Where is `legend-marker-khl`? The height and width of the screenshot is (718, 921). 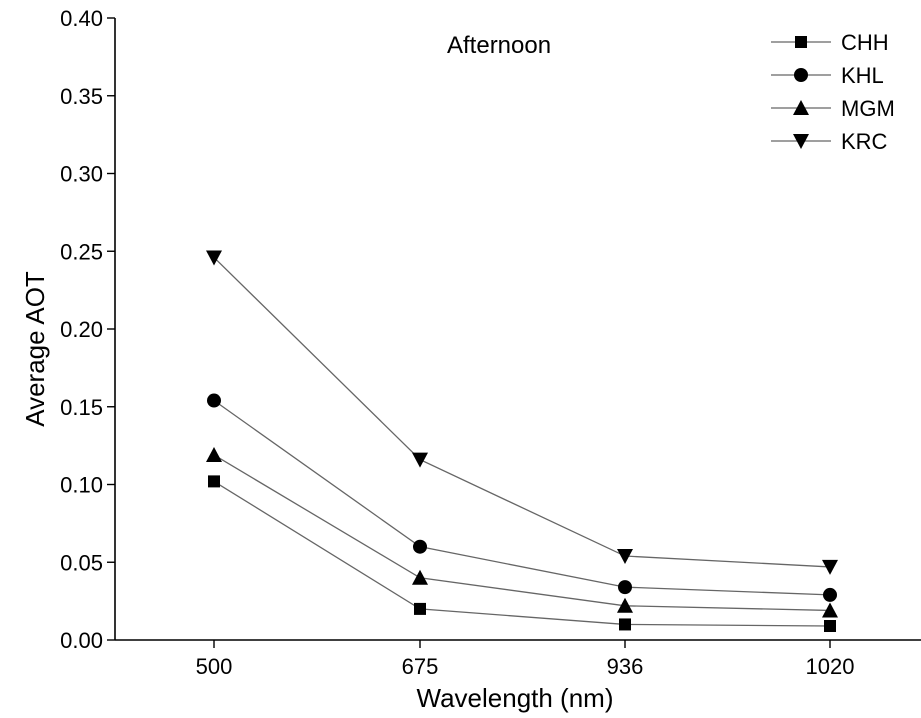 legend-marker-khl is located at coordinates (801, 75).